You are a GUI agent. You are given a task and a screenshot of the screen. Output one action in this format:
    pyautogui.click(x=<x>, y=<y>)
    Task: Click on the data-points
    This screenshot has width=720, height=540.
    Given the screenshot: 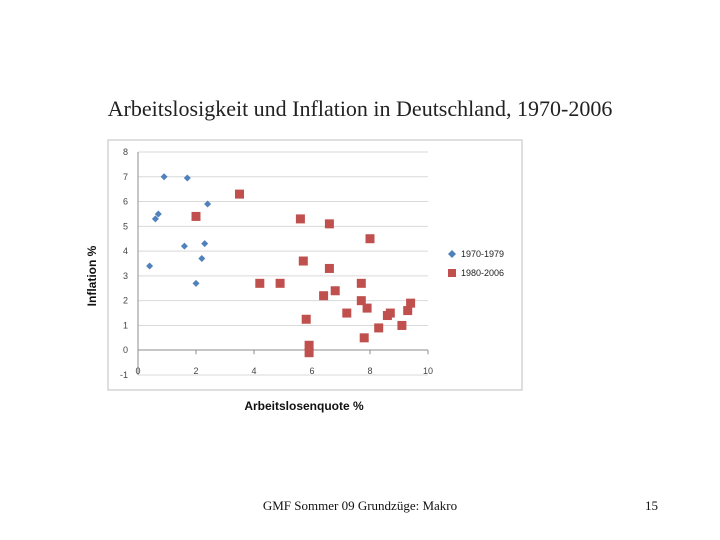 What is the action you would take?
    pyautogui.click(x=281, y=265)
    